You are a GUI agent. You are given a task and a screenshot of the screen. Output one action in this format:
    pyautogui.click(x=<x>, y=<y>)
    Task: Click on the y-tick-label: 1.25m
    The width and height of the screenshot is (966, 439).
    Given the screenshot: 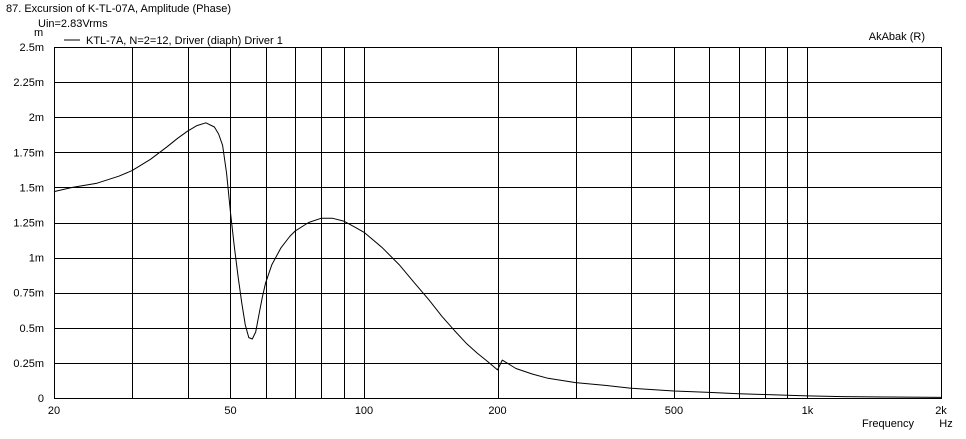 What is the action you would take?
    pyautogui.click(x=28, y=224)
    